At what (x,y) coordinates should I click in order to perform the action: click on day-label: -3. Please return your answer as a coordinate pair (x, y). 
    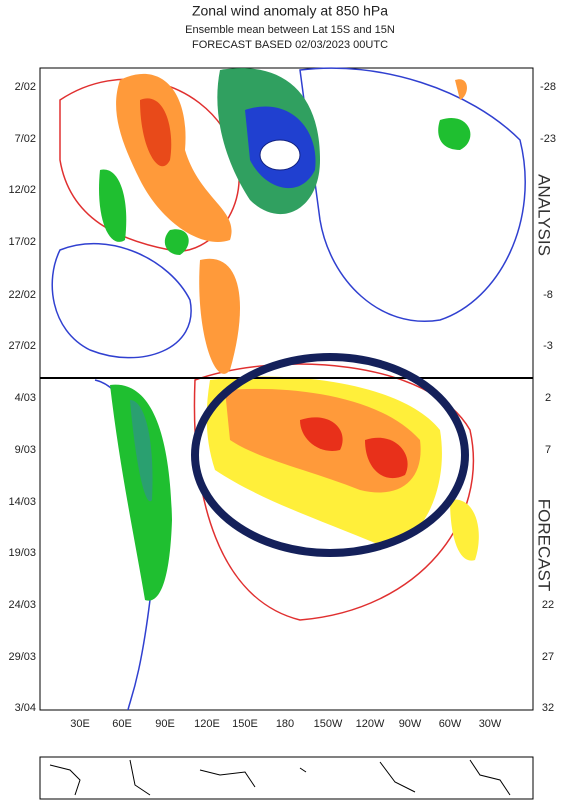
    Looking at the image, I should click on (548, 346).